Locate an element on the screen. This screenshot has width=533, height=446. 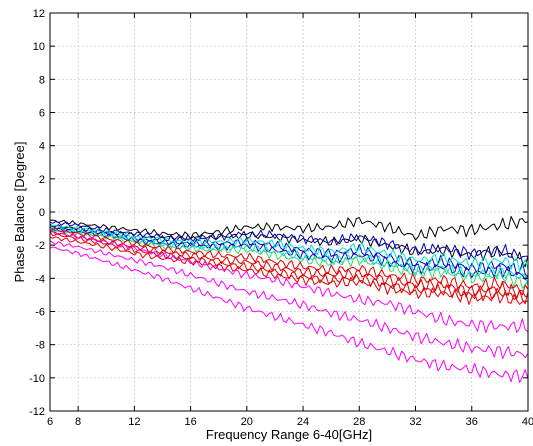
x-tick-label: 28 is located at coordinates (359, 422).